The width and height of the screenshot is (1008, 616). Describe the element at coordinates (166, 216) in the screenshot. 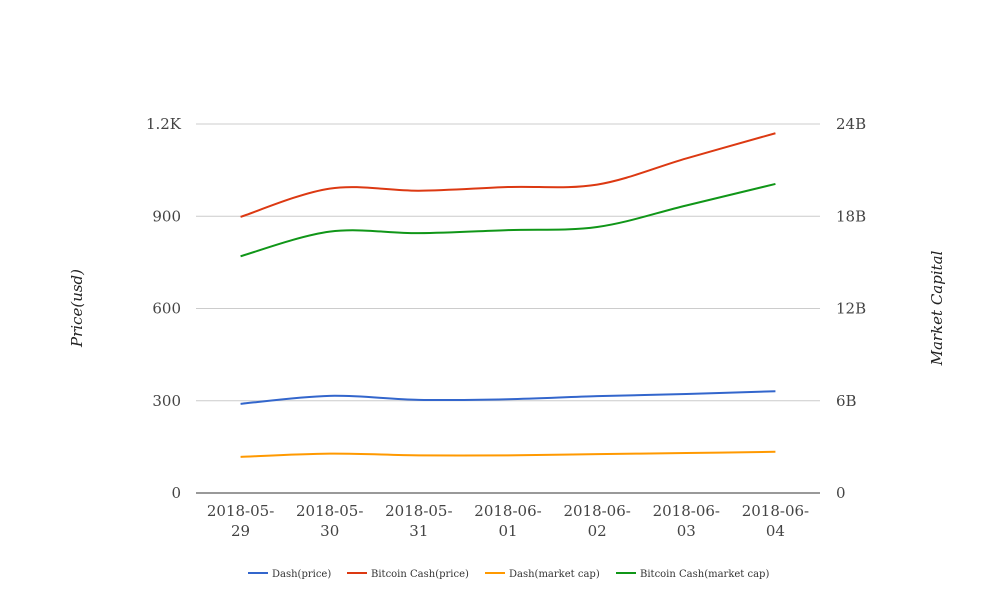

I see `y-left-tick-label: 900` at that location.